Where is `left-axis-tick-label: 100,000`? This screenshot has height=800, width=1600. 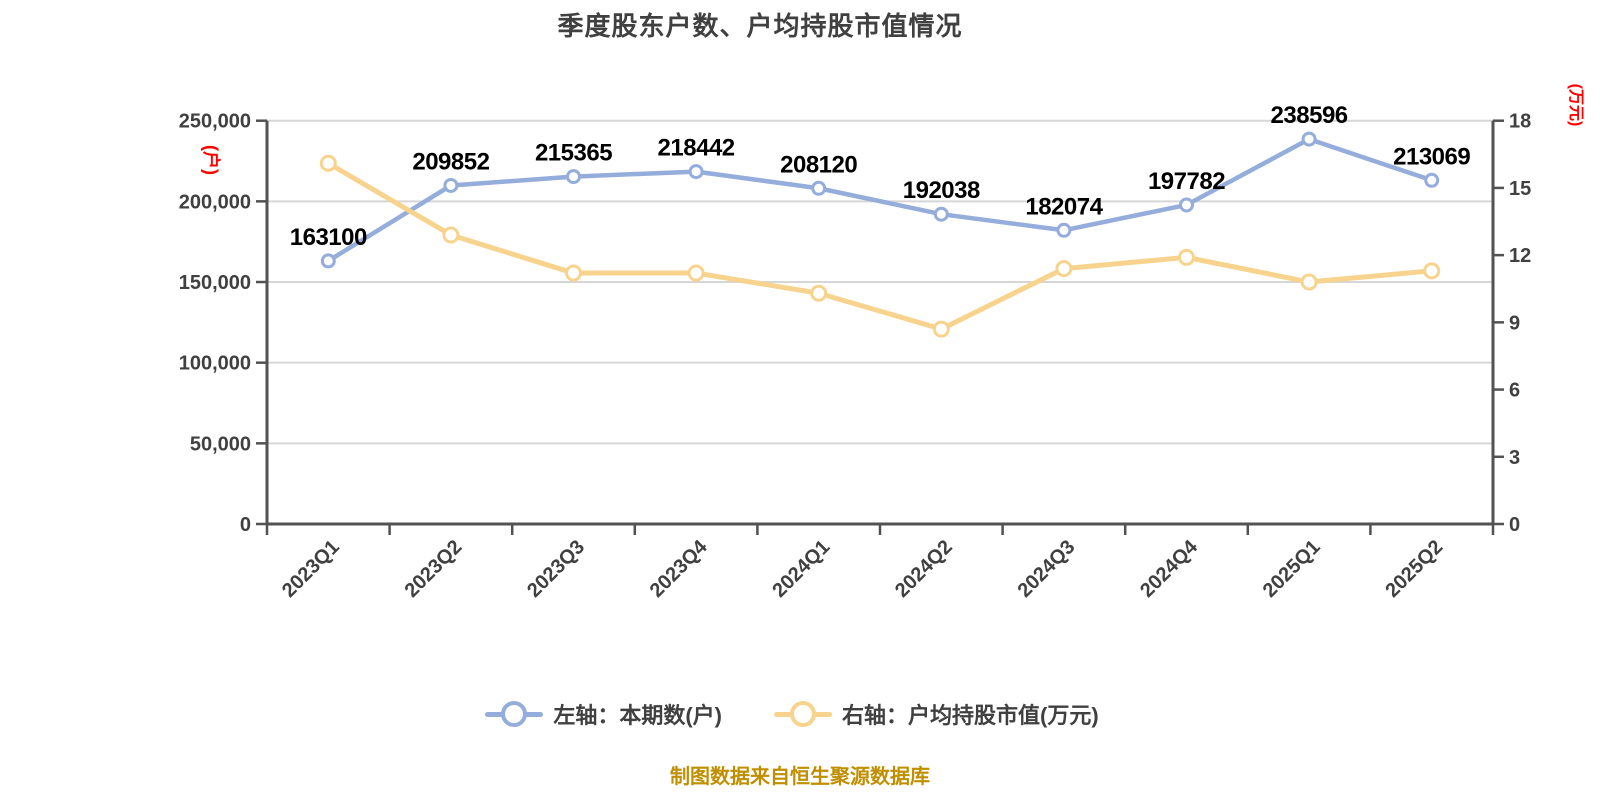 left-axis-tick-label: 100,000 is located at coordinates (215, 364).